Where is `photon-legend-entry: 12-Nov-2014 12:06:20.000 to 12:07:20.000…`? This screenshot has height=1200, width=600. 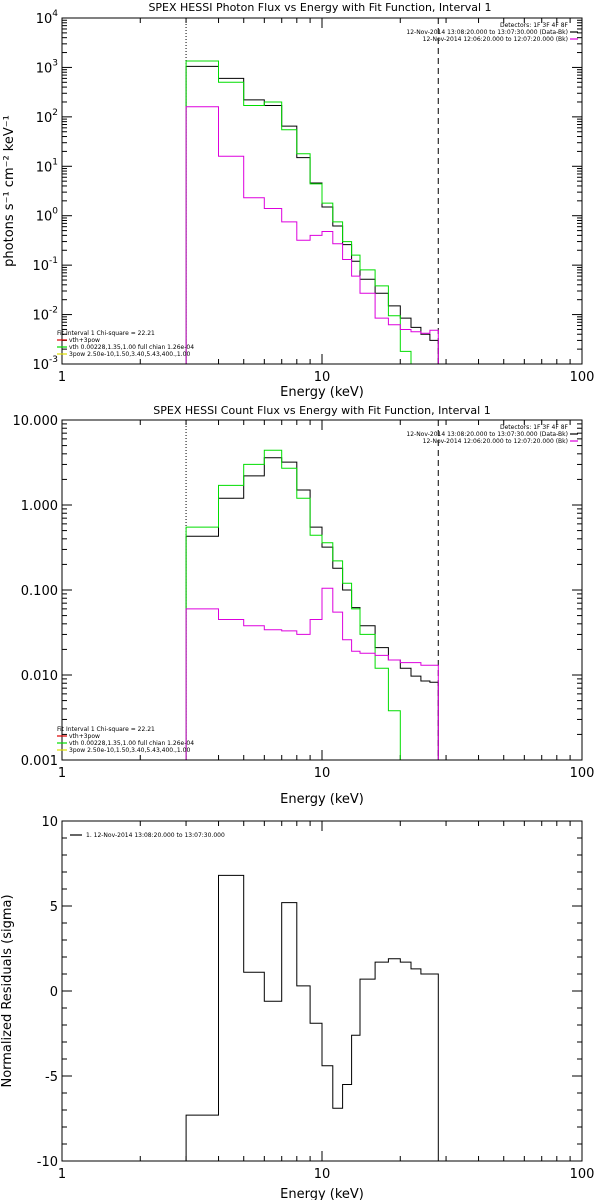
photon-legend-entry: 12-Nov-2014 12:06:20.000 to 12:07:20.000… is located at coordinates (495, 39).